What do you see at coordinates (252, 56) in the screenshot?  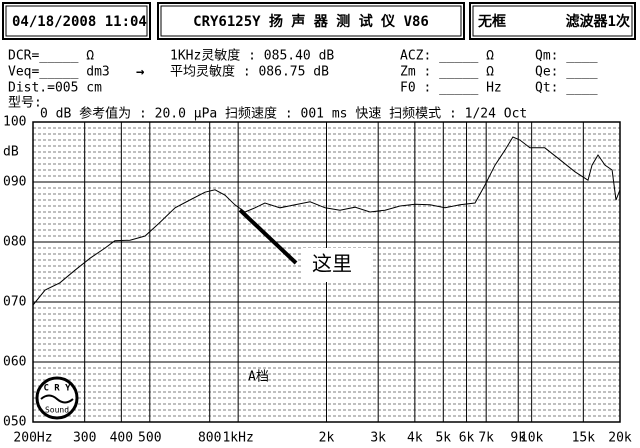 I see `sens-1k: 1KHz灵敏度 : 085.40 dB` at bounding box center [252, 56].